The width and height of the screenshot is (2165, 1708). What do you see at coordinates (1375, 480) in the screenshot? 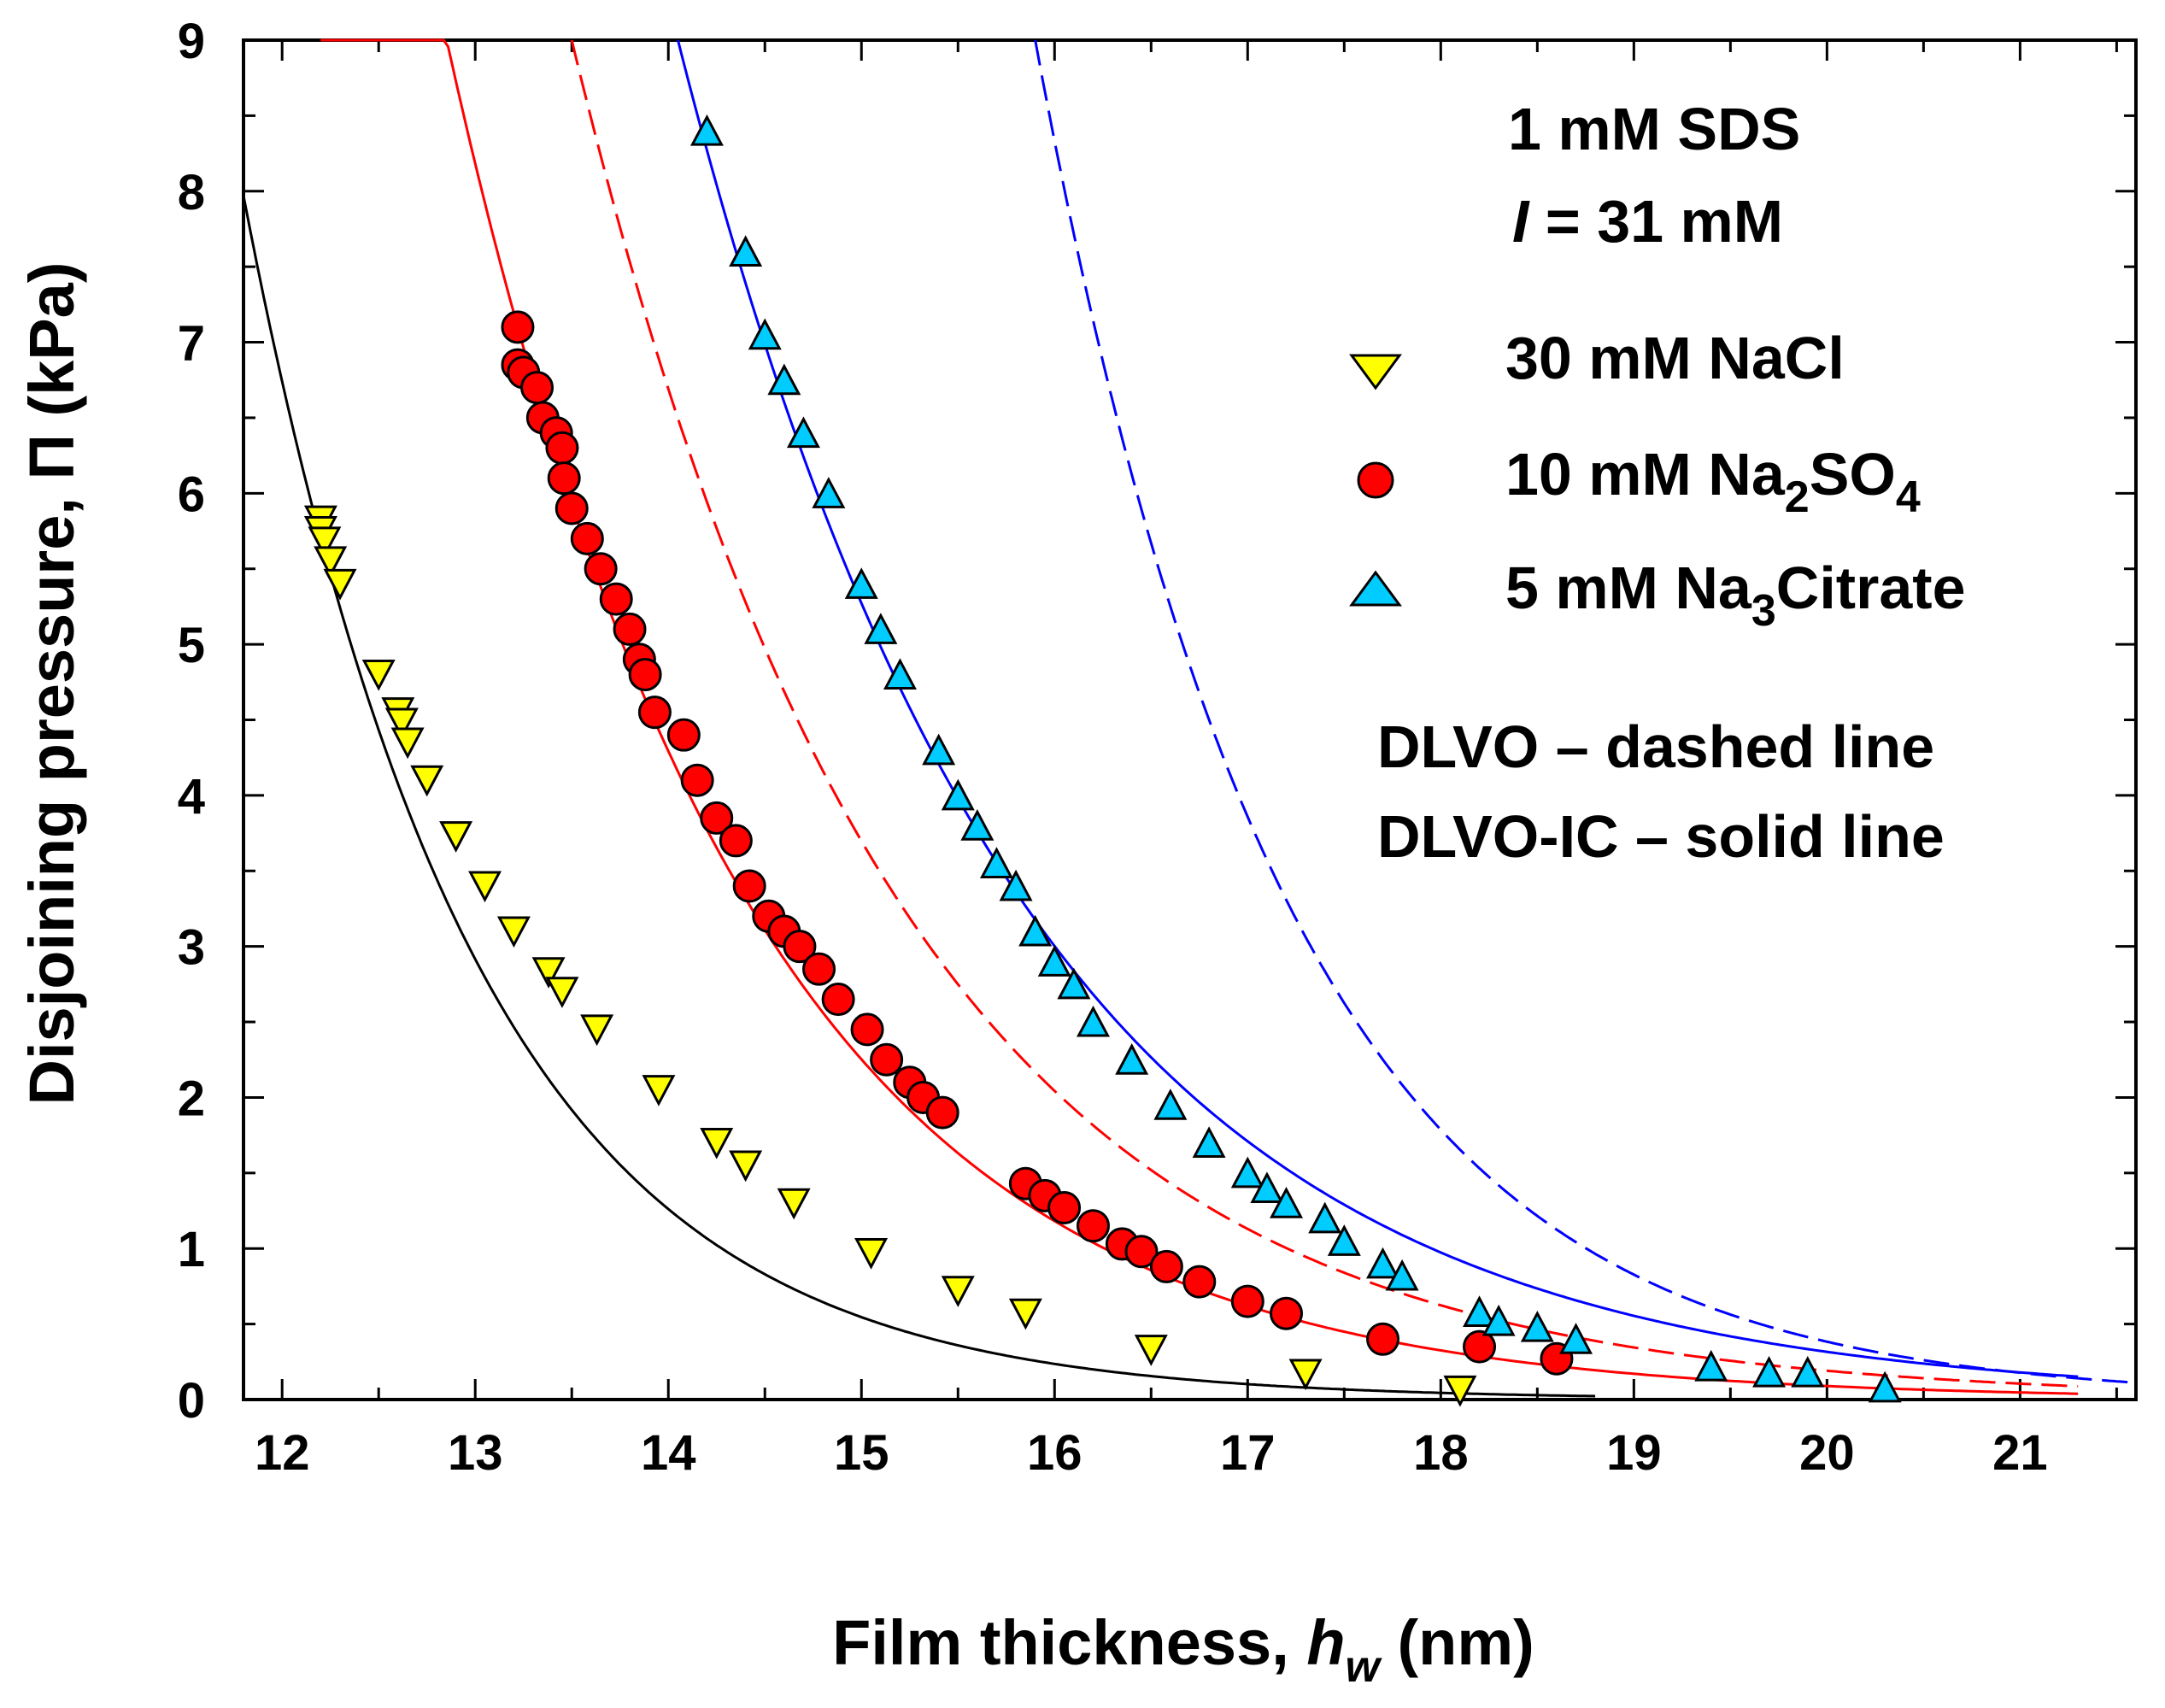
I see `legend-marker-na2so4` at bounding box center [1375, 480].